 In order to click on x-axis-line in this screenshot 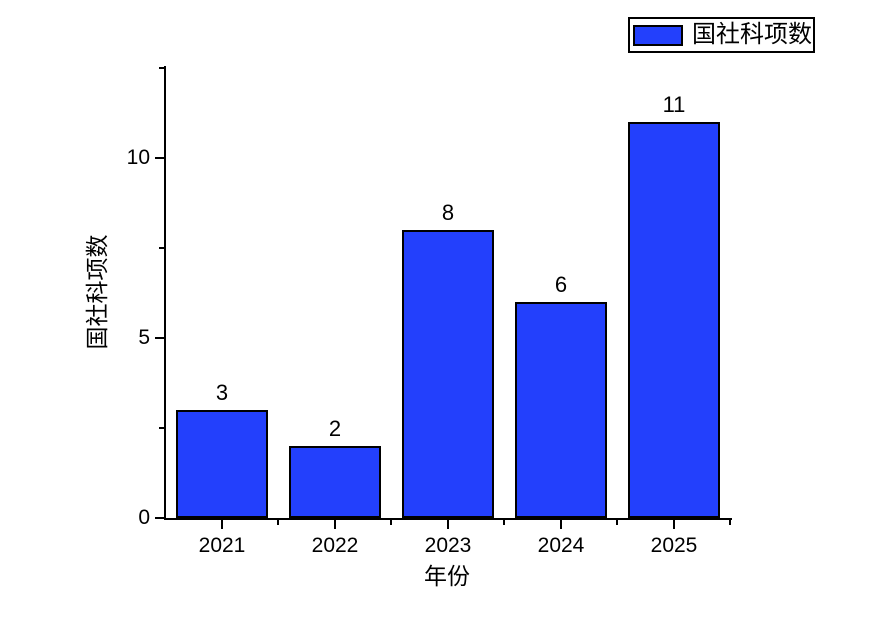, I will do `click(448, 519)`.